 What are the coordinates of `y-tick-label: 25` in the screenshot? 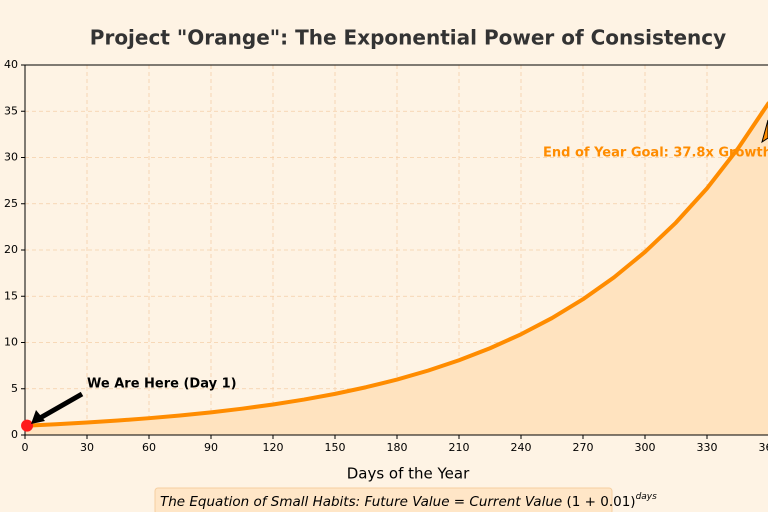 It's located at (11, 203).